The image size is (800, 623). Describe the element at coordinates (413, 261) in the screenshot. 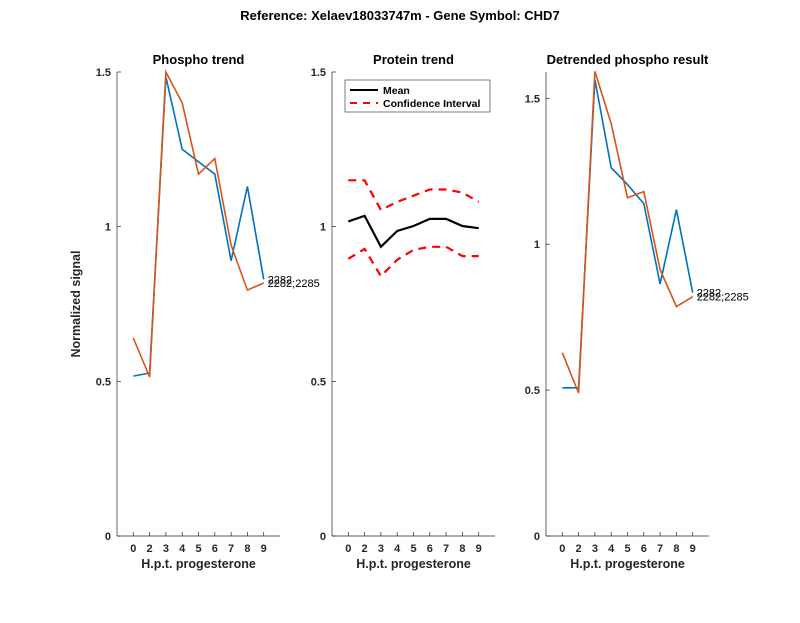

I see `series-line-confidence-interval-lower-` at that location.